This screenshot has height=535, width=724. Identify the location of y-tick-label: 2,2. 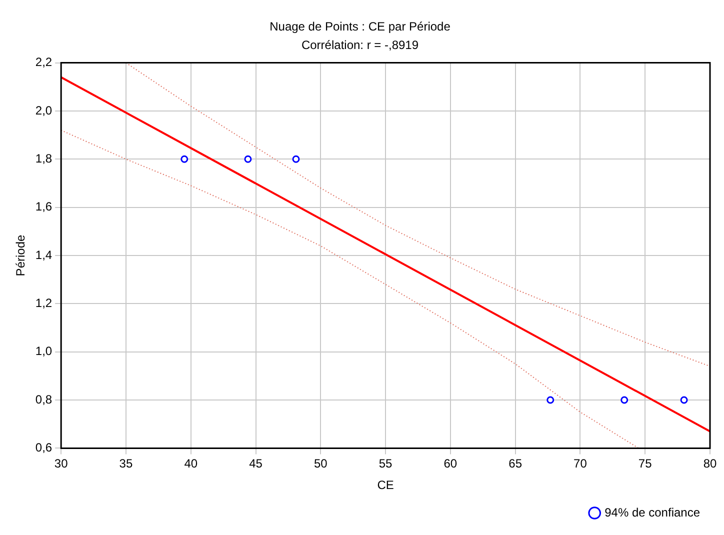
(43, 62).